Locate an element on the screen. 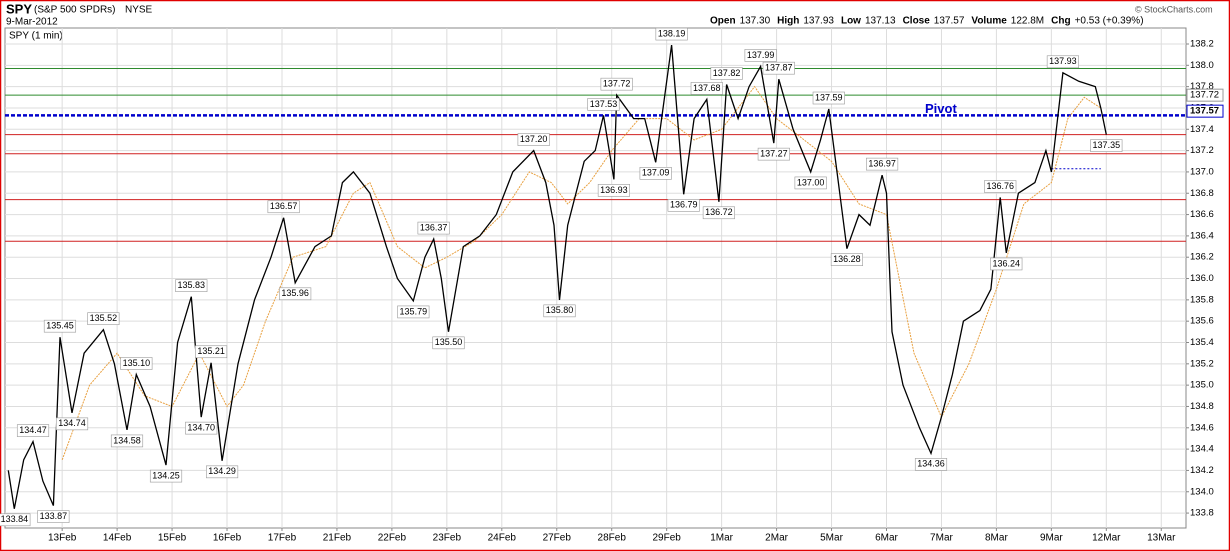  annotation: 137.20 is located at coordinates (534, 139).